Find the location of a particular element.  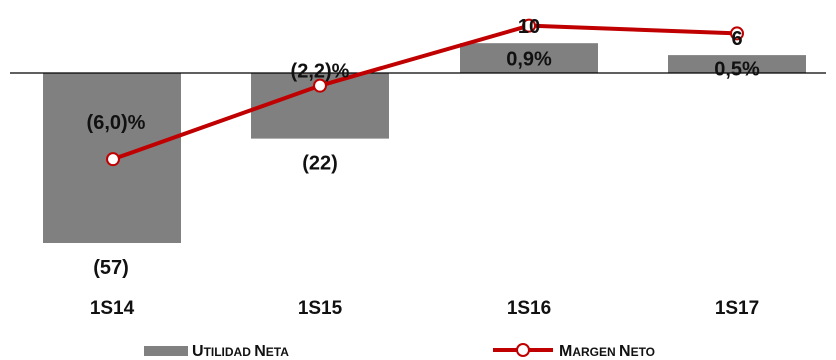

category-label-1s16: 1S16 is located at coordinates (529, 308).